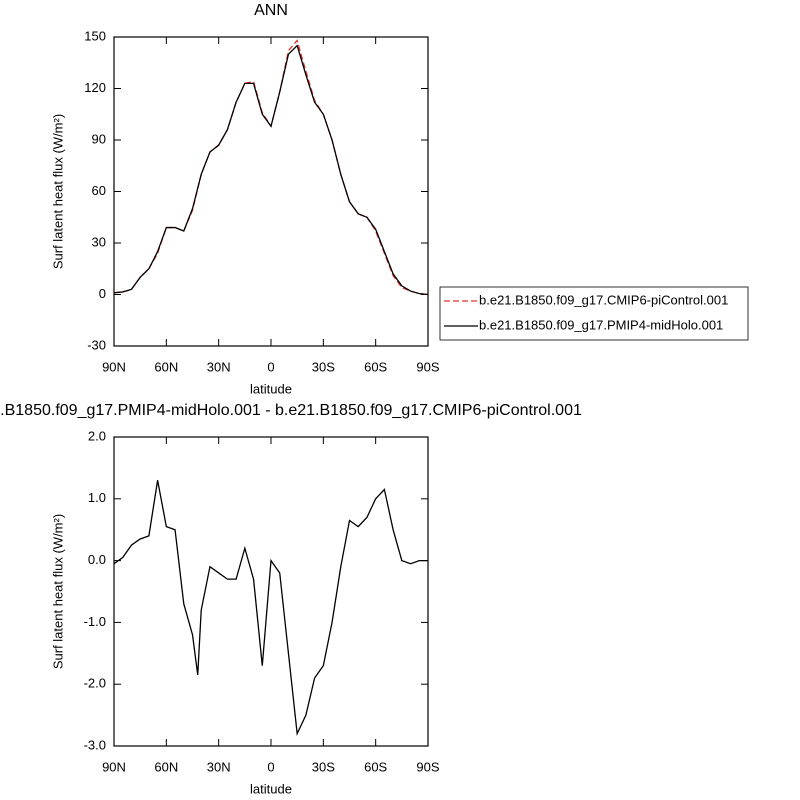  I want to click on y-tick-label: 30, so click(99, 241).